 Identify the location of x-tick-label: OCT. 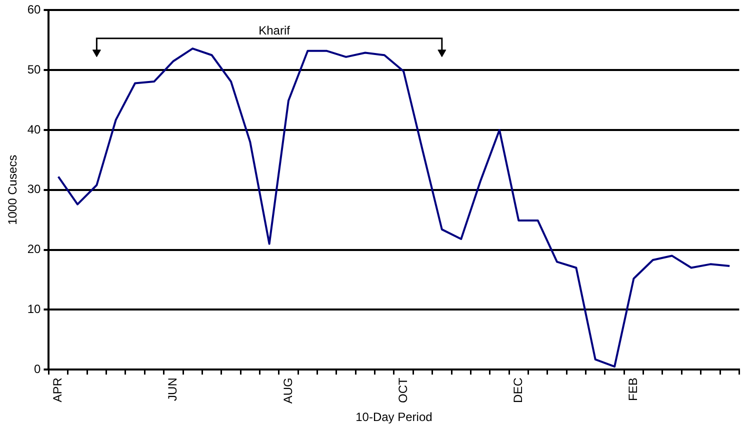
(403, 389).